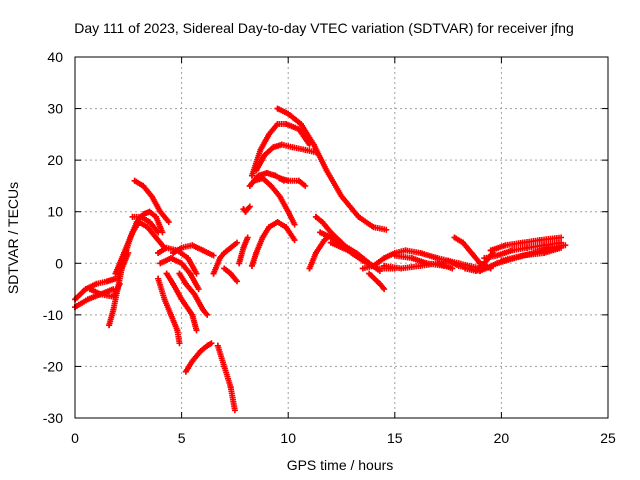 Image resolution: width=640 pixels, height=480 pixels. I want to click on y-tick-label: -30, so click(53, 418).